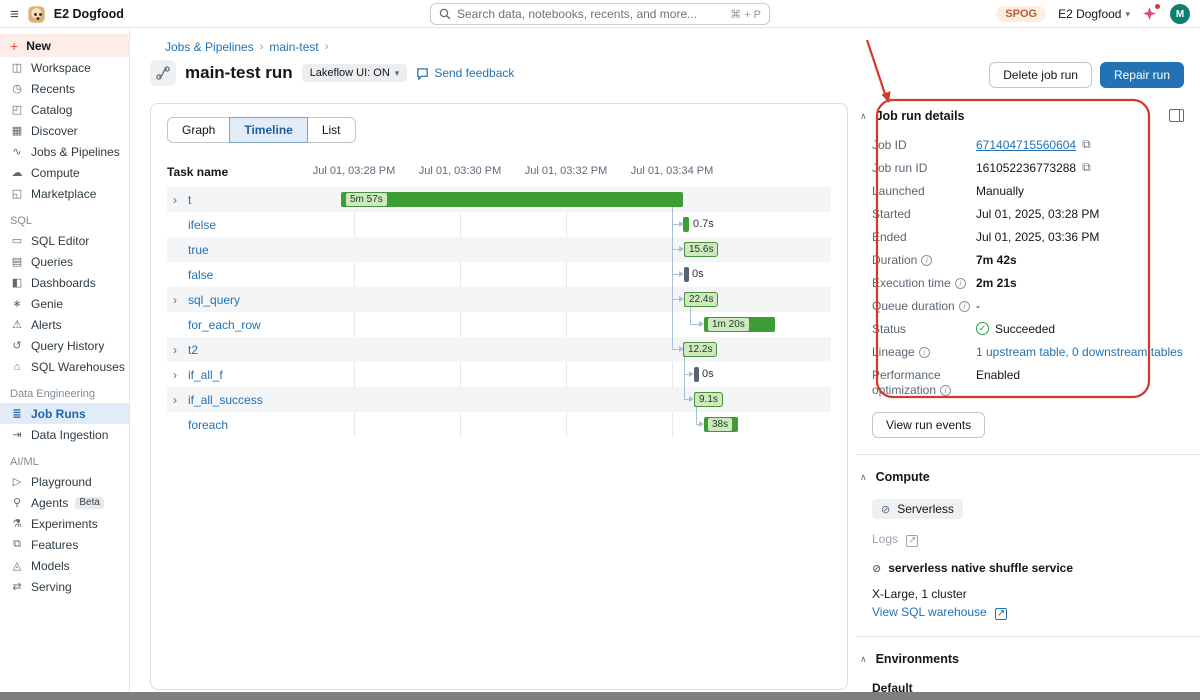 This screenshot has height=700, width=1200. I want to click on job-id-link: 671404715560604, so click(1026, 145).